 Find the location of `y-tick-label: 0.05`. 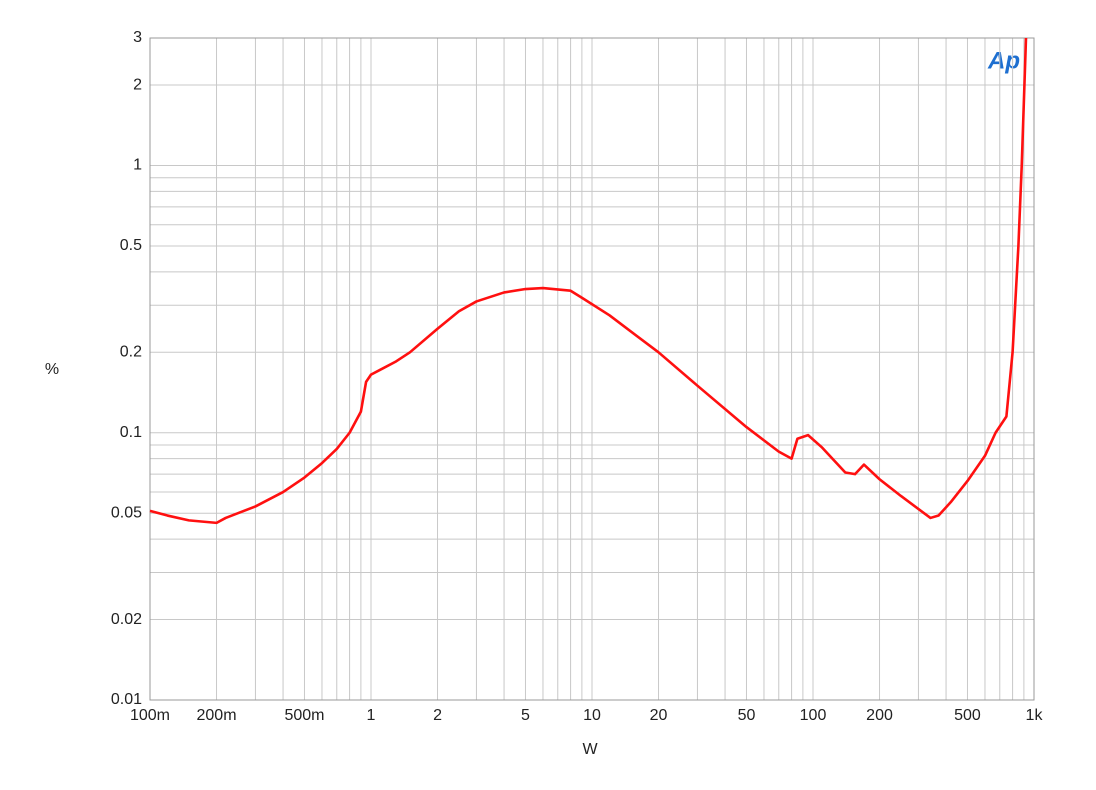

y-tick-label: 0.05 is located at coordinates (126, 512).